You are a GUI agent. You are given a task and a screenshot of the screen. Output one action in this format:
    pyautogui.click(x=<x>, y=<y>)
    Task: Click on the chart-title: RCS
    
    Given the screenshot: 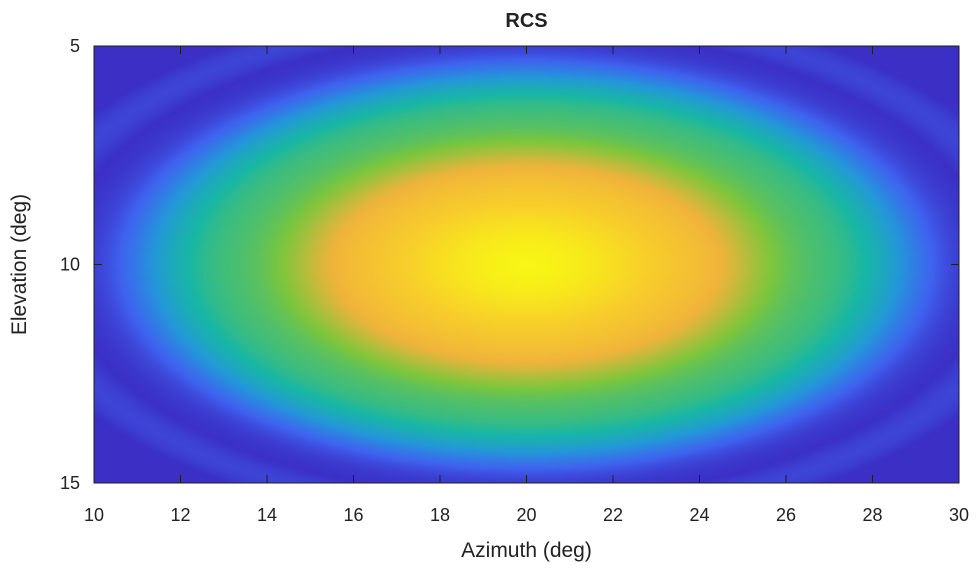 What is the action you would take?
    pyautogui.click(x=526, y=21)
    